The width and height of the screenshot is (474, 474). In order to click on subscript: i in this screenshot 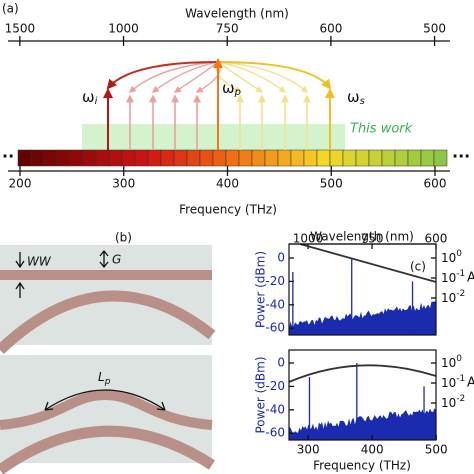, I will do `click(96, 101)`.